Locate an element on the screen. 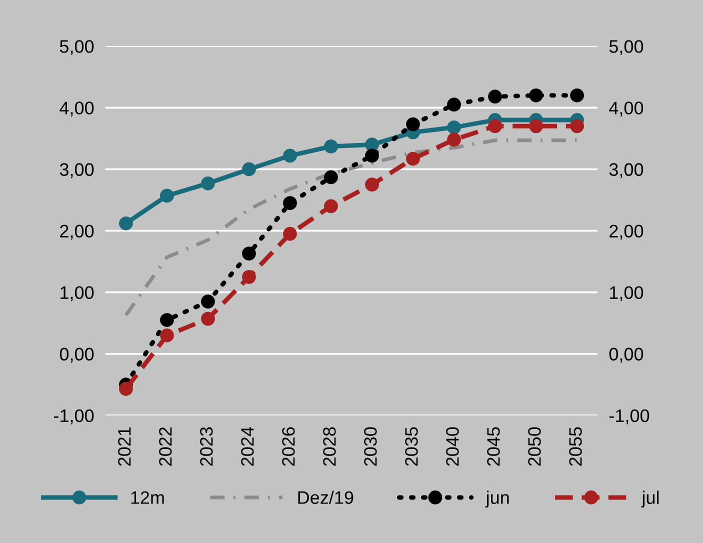 The width and height of the screenshot is (703, 543). x-tick-label: 2040 is located at coordinates (452, 446).